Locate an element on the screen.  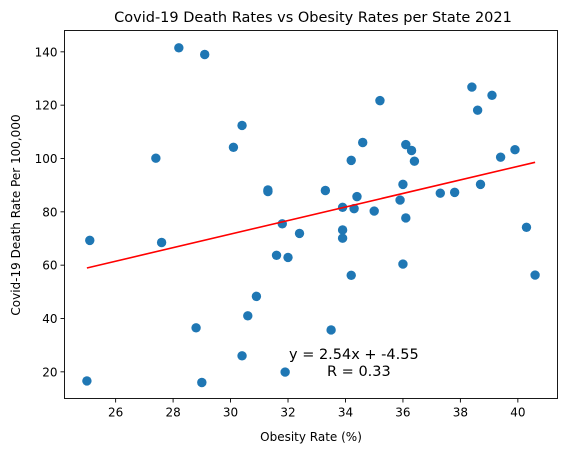
y-tick-label: 100 is located at coordinates (46, 159).